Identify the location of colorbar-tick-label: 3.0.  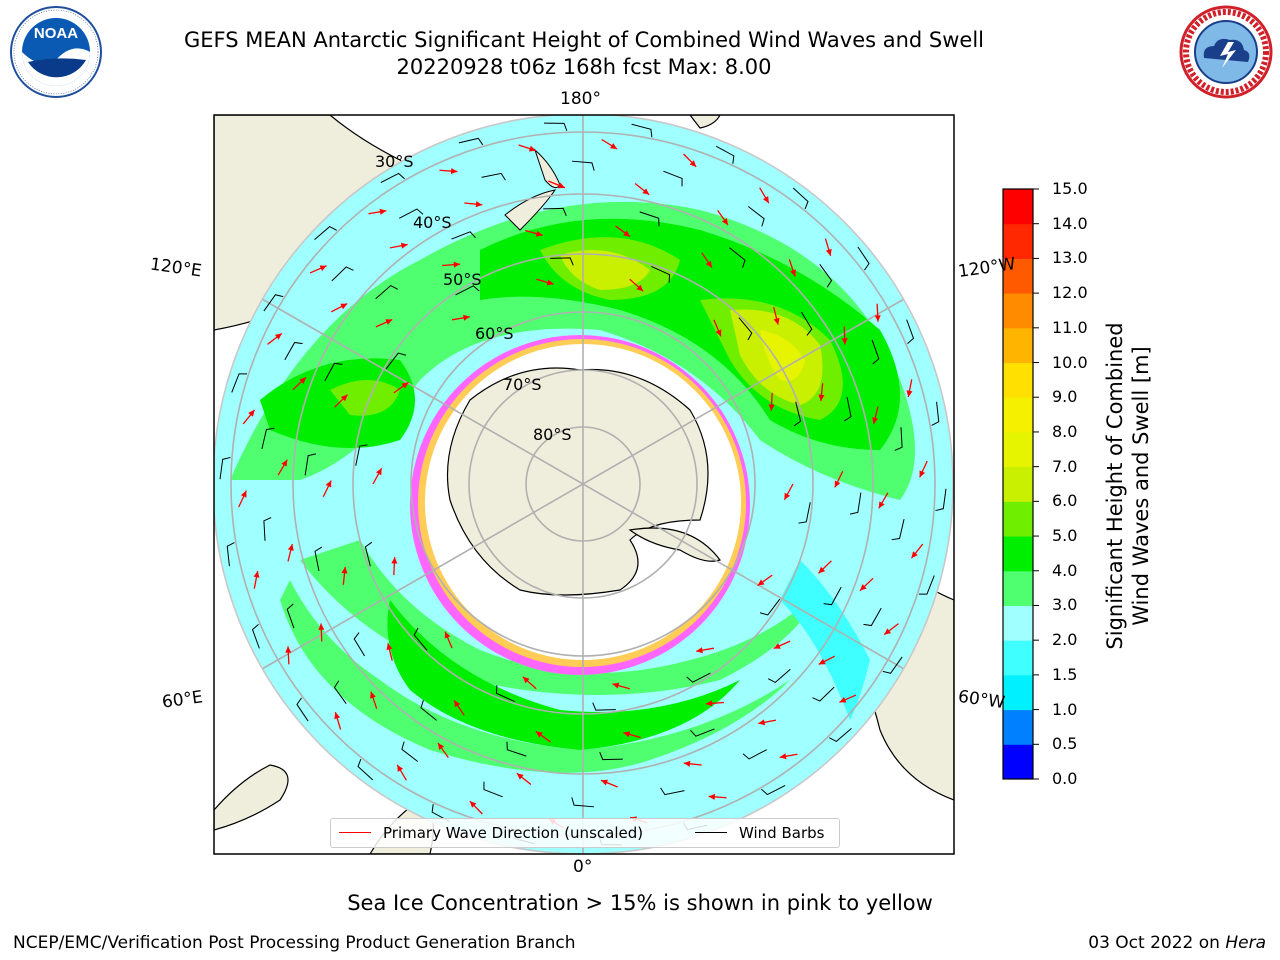
(1065, 605).